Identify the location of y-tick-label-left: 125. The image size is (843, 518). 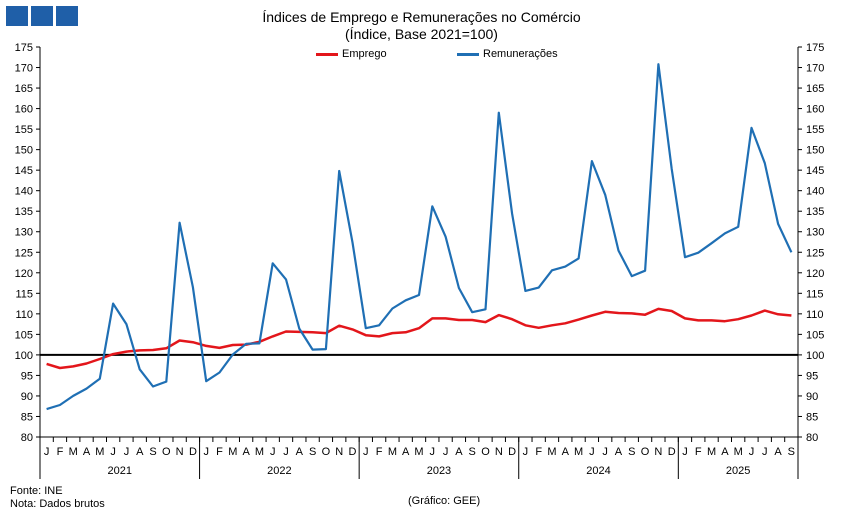
(24, 253).